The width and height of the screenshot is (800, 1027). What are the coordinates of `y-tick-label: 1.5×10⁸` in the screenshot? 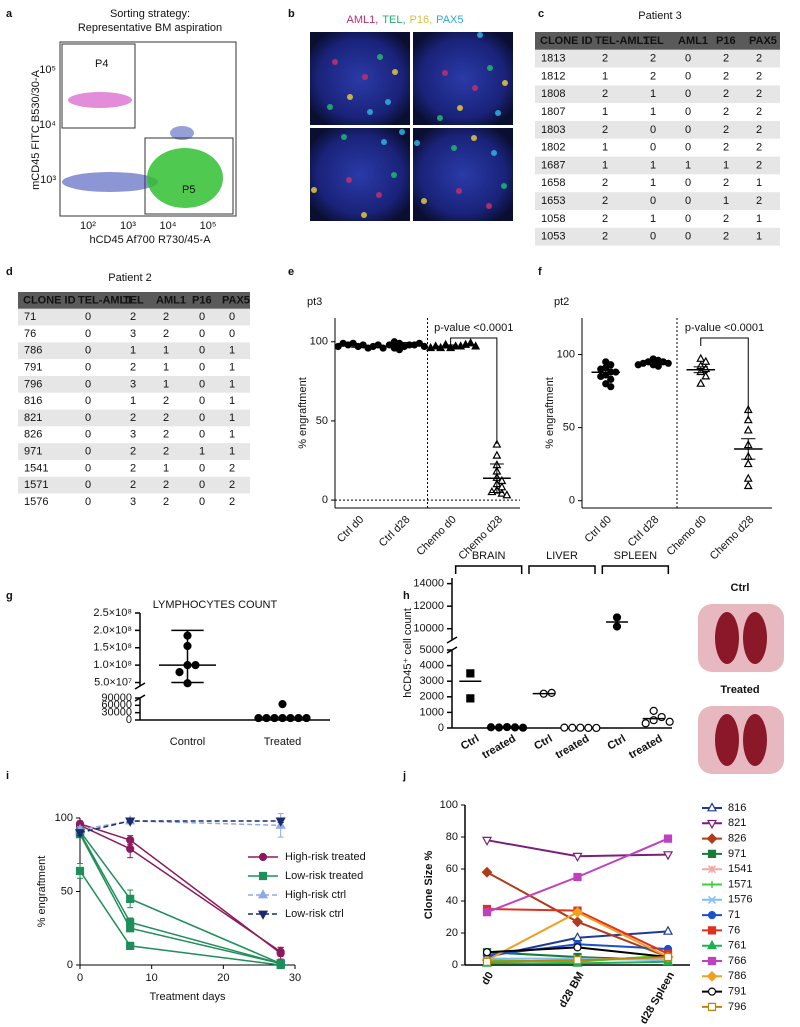 It's located at (112, 648).